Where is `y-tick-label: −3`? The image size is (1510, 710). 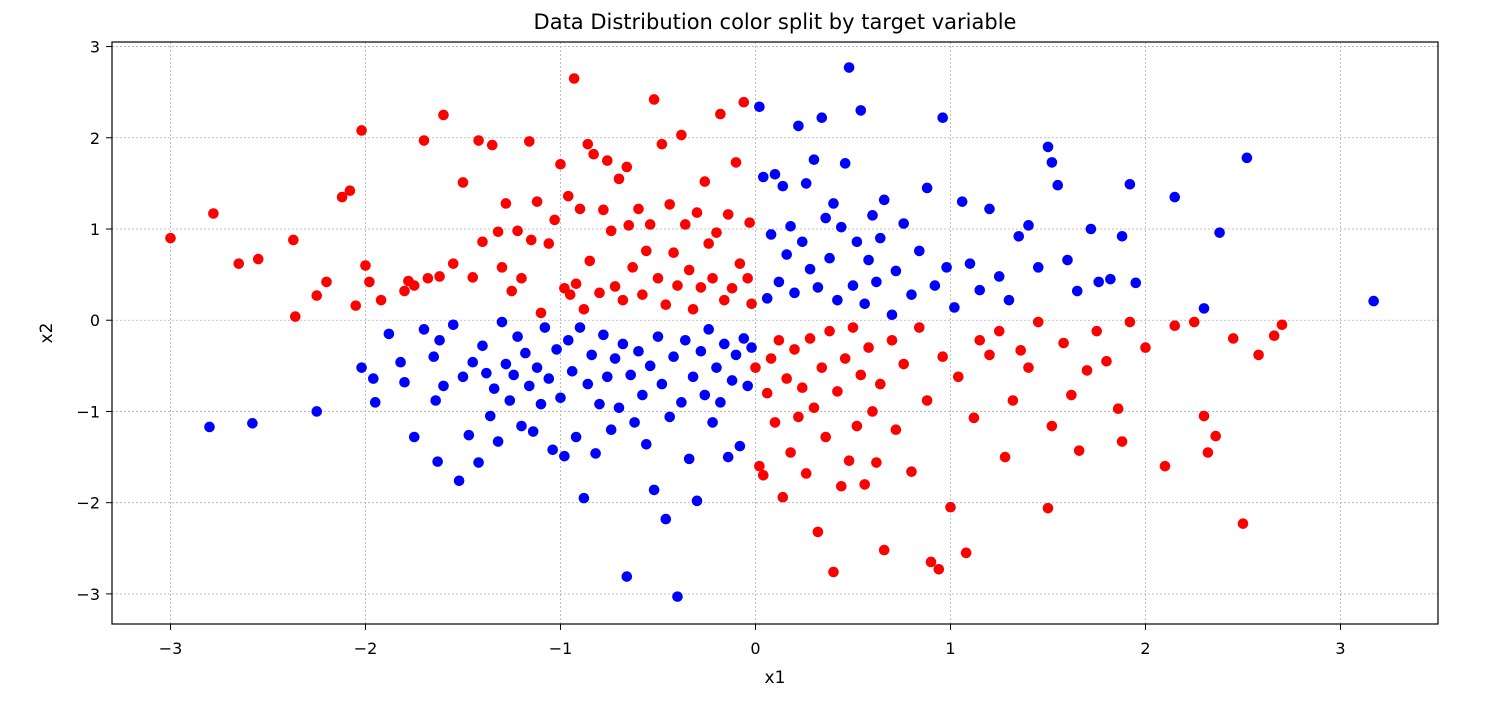
y-tick-label: −3 is located at coordinates (88, 594).